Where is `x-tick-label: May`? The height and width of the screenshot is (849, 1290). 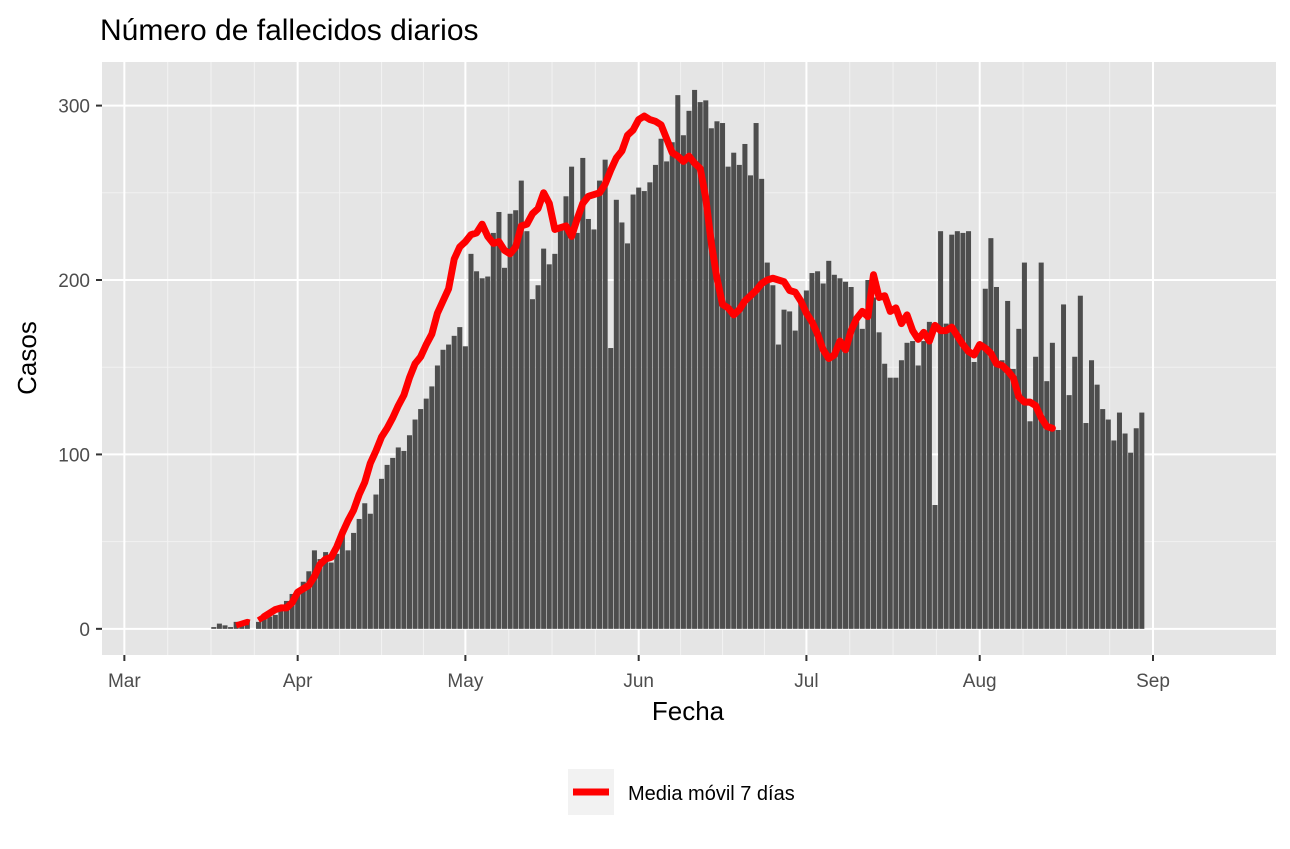
x-tick-label: May is located at coordinates (465, 681).